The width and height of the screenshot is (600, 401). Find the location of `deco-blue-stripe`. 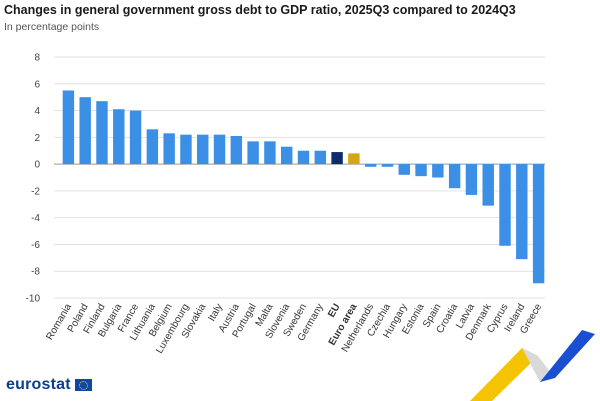

deco-blue-stripe is located at coordinates (567, 356).